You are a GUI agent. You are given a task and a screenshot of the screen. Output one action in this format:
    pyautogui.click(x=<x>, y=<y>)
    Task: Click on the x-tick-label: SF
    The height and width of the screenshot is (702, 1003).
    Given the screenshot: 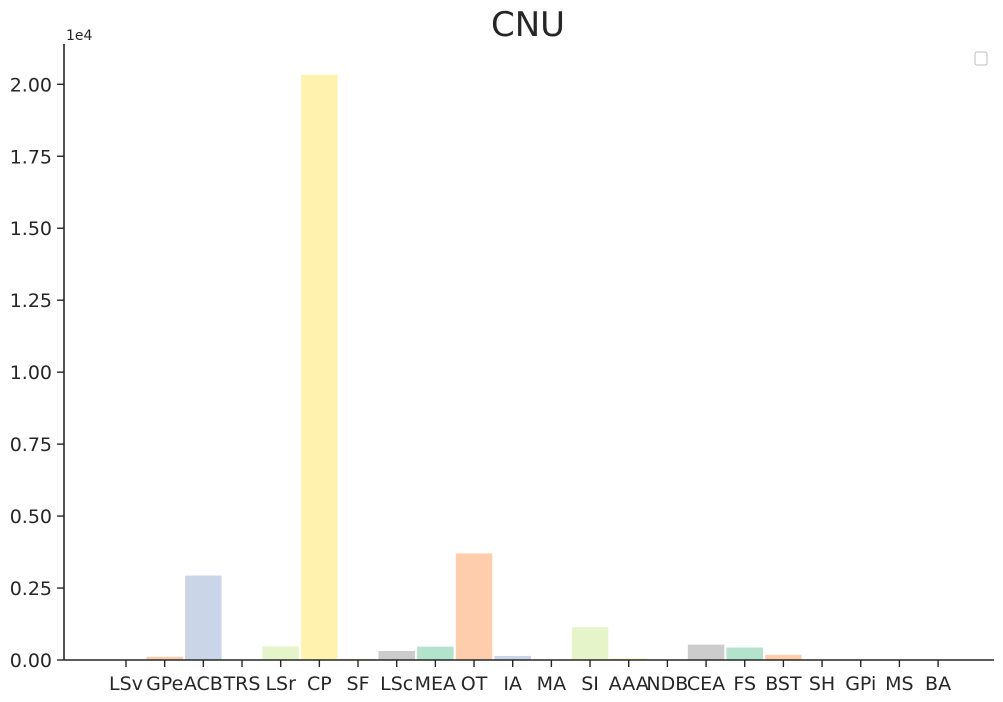 What is the action you would take?
    pyautogui.click(x=358, y=684)
    